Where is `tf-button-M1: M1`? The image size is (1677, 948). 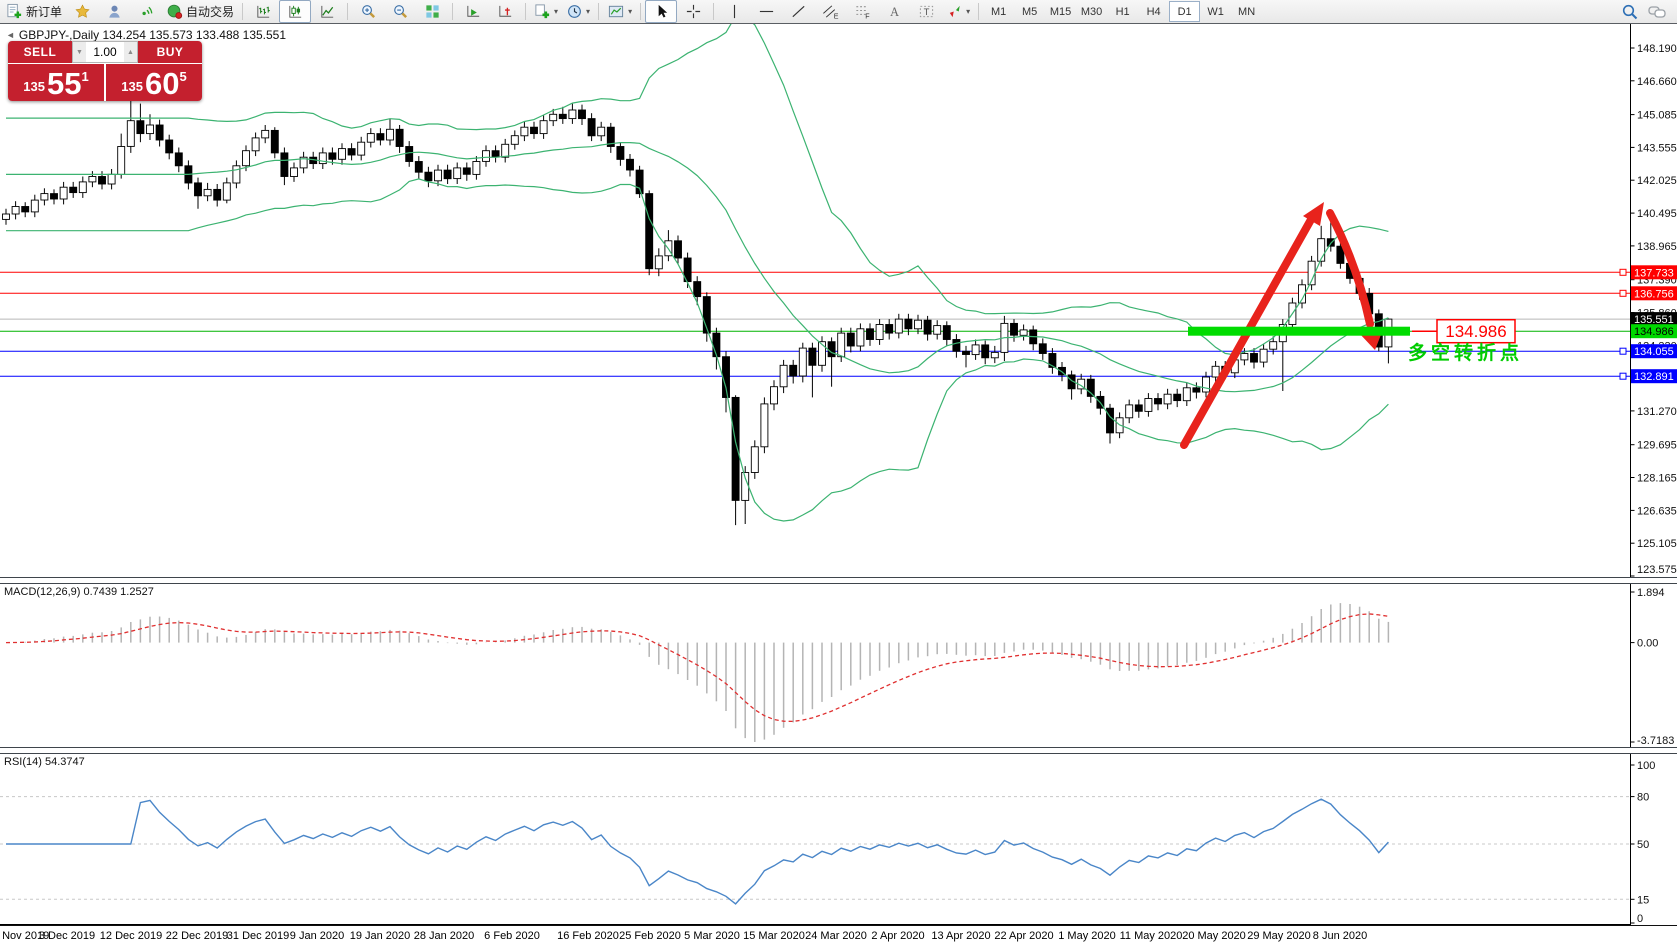 tf-button-M1: M1 is located at coordinates (998, 11).